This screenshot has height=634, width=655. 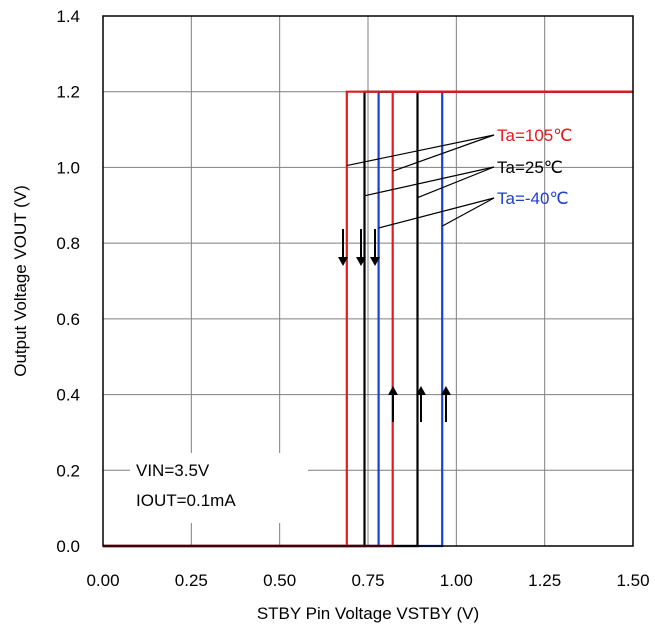 I want to click on y-tick-label-3: 0.6, so click(x=68, y=319).